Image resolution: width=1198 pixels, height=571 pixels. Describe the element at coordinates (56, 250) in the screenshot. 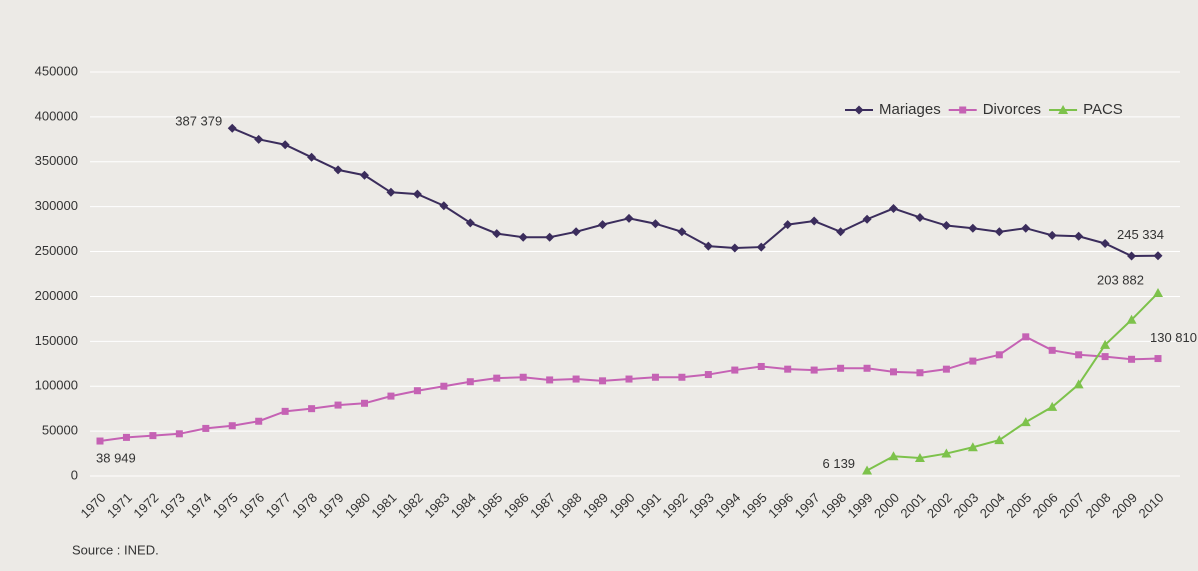

I see `y-tick-label: 250000` at that location.